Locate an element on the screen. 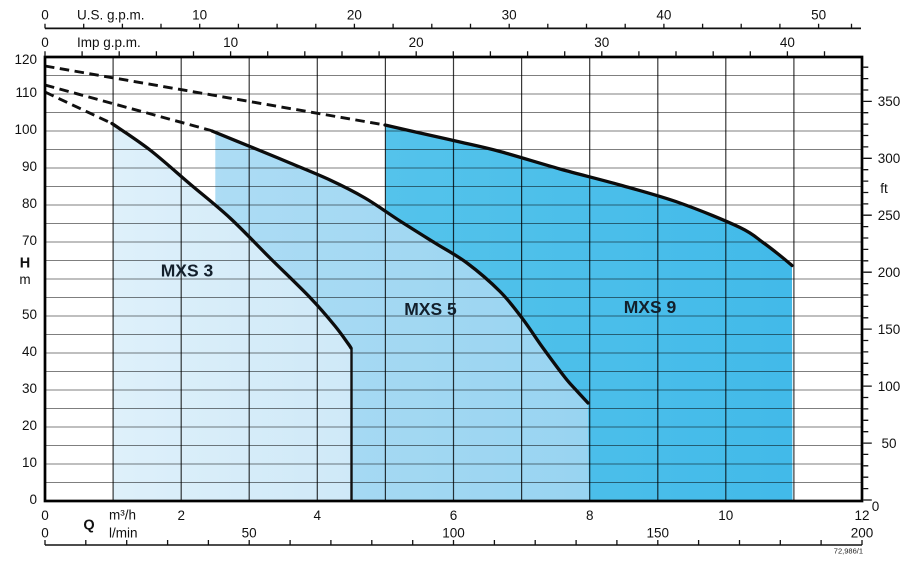  svg-text: 8 is located at coordinates (590, 515).